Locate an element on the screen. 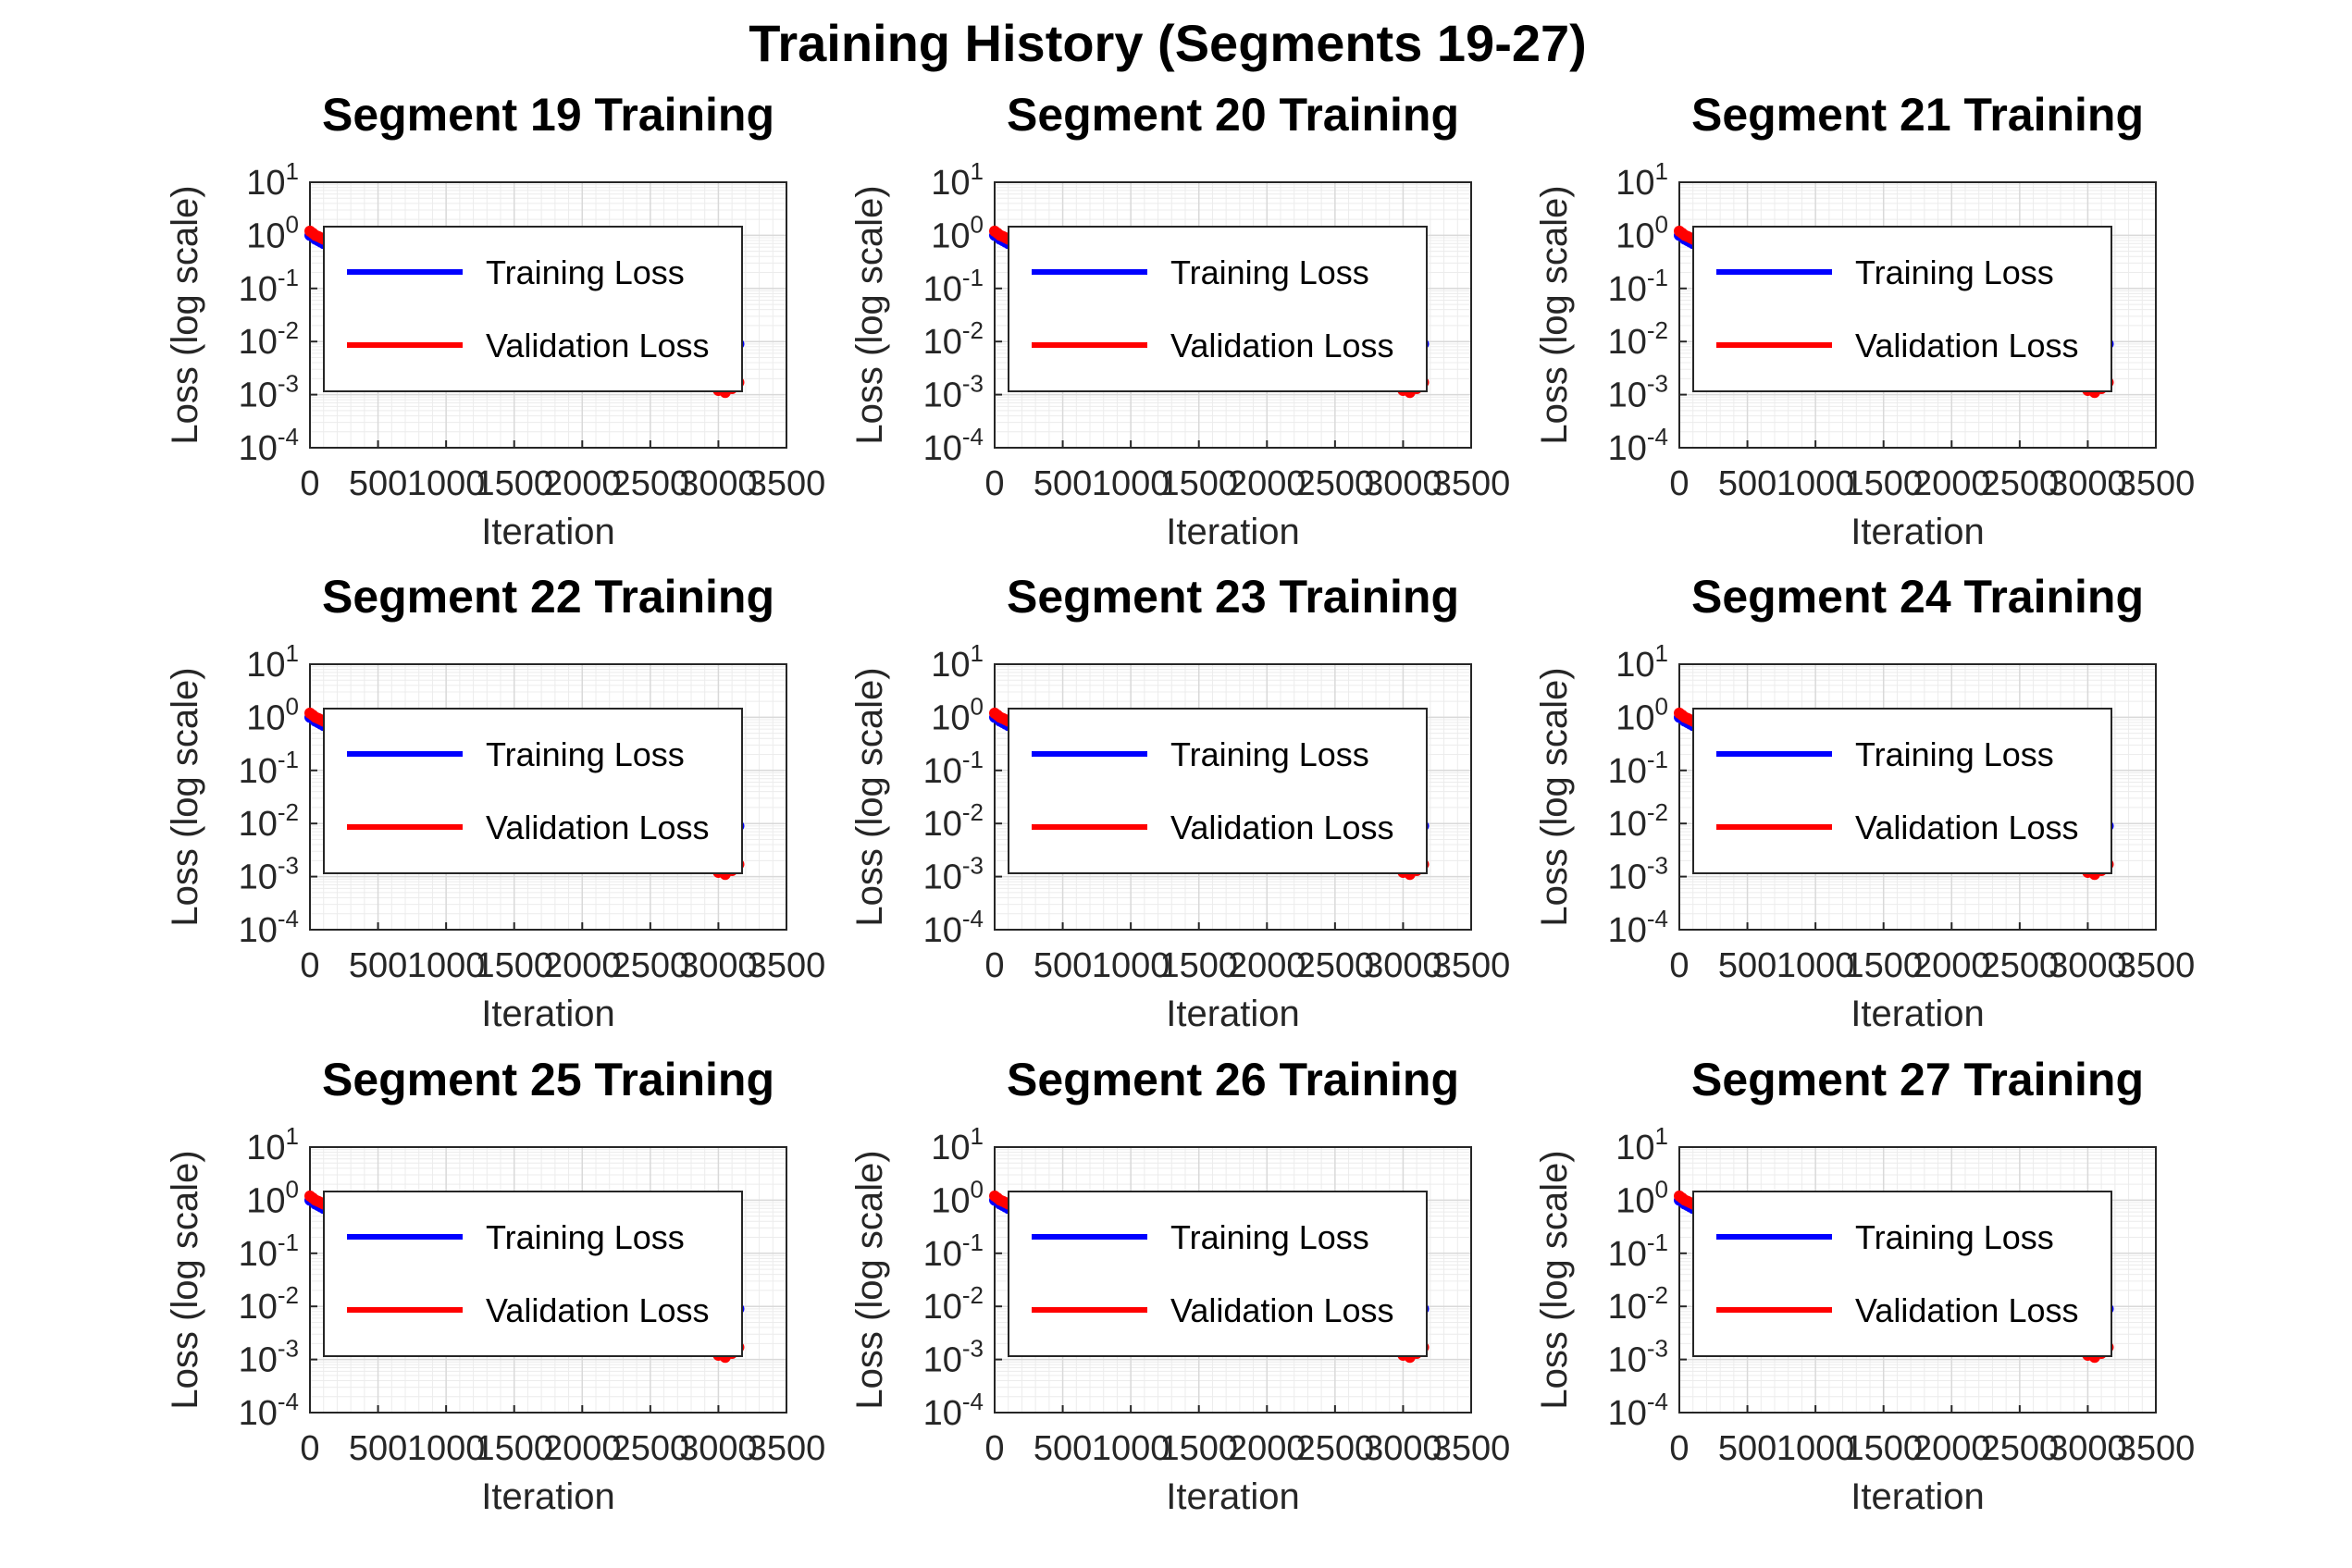  subplot-title: Segment 20 Training is located at coordinates (1233, 115).